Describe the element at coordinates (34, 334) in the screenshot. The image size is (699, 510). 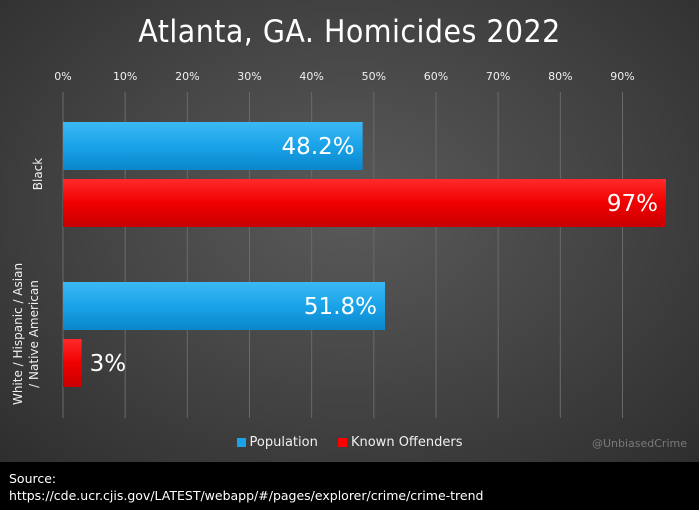
I see `category-label-line-1-1: / Native American` at that location.